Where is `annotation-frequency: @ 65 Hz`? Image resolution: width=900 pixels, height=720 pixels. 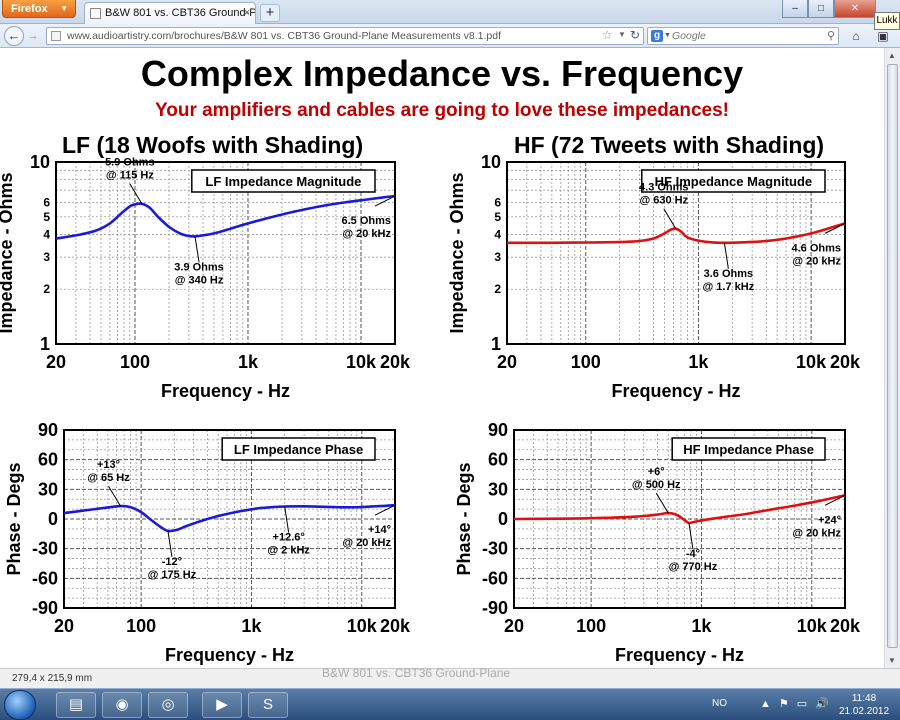
annotation-frequency: @ 65 Hz is located at coordinates (108, 478).